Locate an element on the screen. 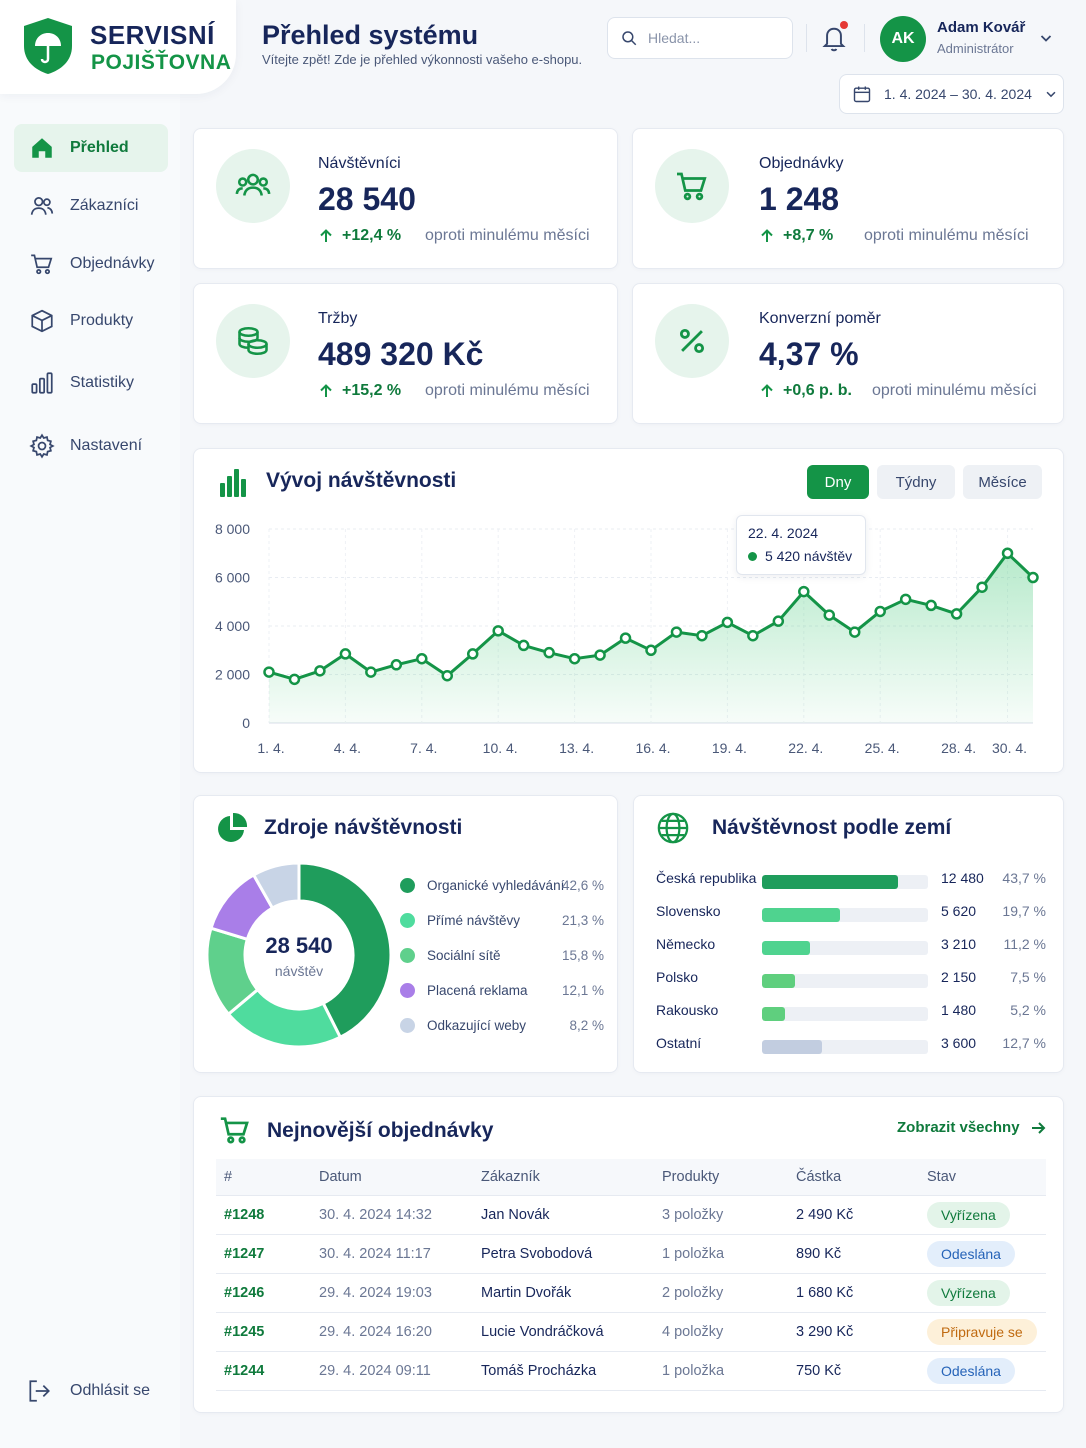 The width and height of the screenshot is (1086, 1448). chevron-down-icon is located at coordinates (1046, 38).